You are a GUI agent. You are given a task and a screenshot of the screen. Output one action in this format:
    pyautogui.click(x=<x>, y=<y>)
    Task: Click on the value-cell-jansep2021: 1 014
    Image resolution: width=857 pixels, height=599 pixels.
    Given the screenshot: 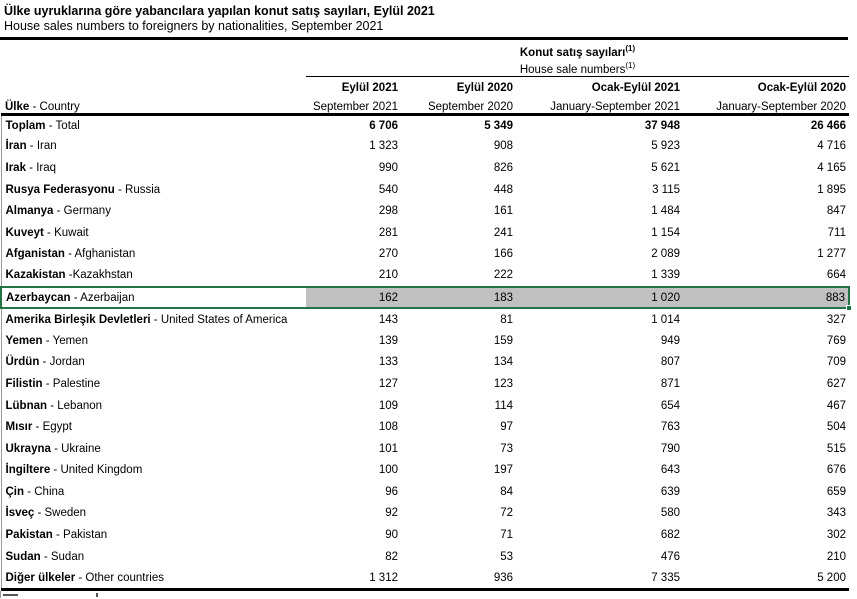 What is the action you would take?
    pyautogui.click(x=665, y=319)
    